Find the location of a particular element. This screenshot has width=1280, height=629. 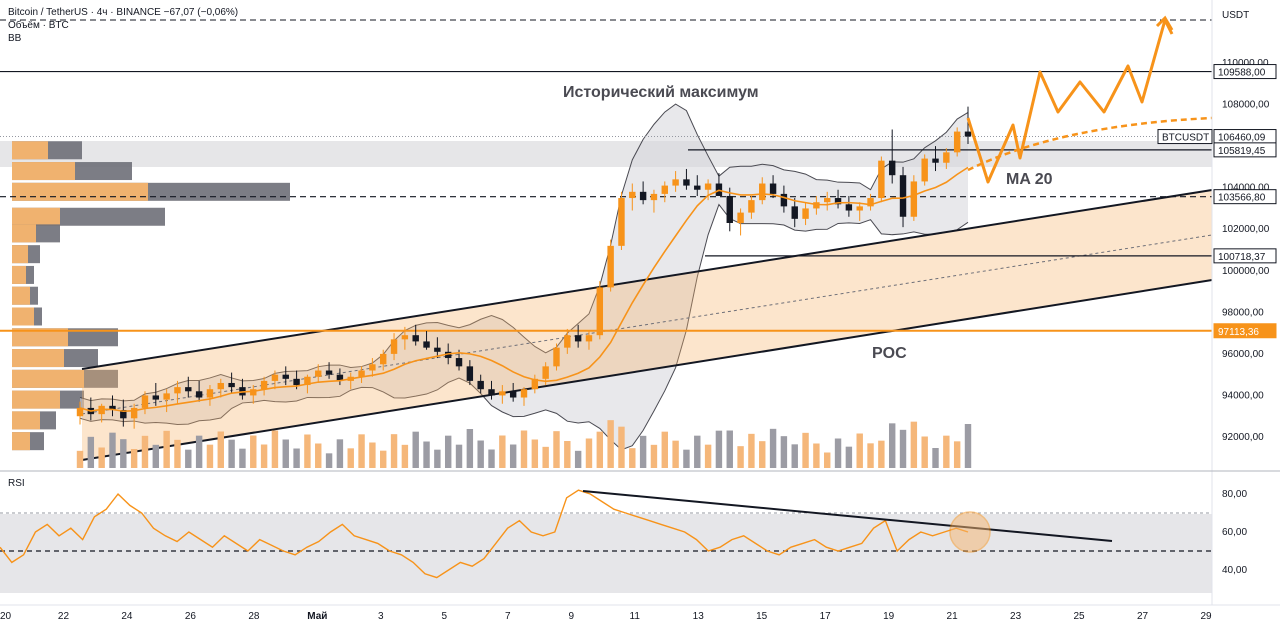

btcusdt-ticker-text: BTCUSDT is located at coordinates (1185, 138).